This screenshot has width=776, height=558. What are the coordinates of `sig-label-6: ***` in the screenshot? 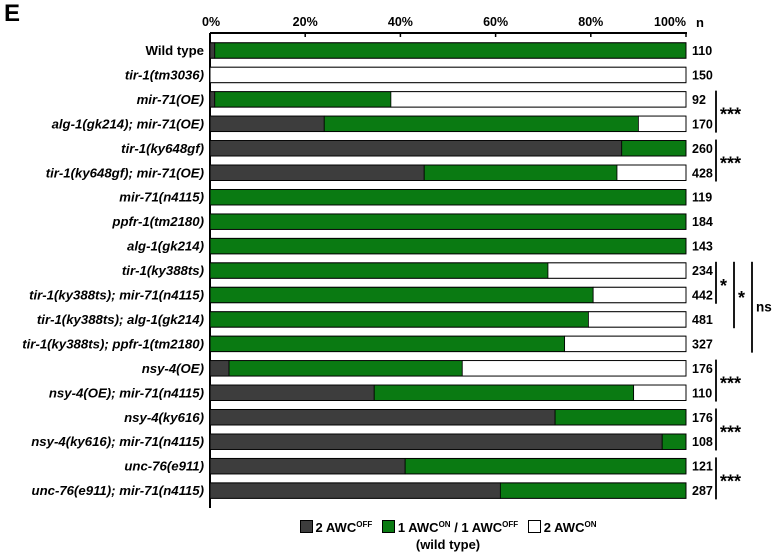 It's located at (730, 432).